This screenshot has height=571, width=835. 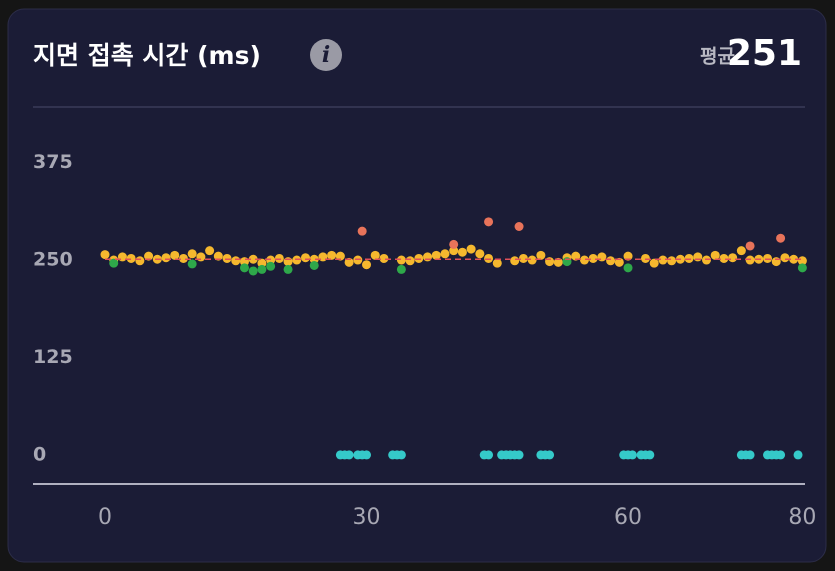 I want to click on y-tick-label: 125, so click(x=53, y=357).